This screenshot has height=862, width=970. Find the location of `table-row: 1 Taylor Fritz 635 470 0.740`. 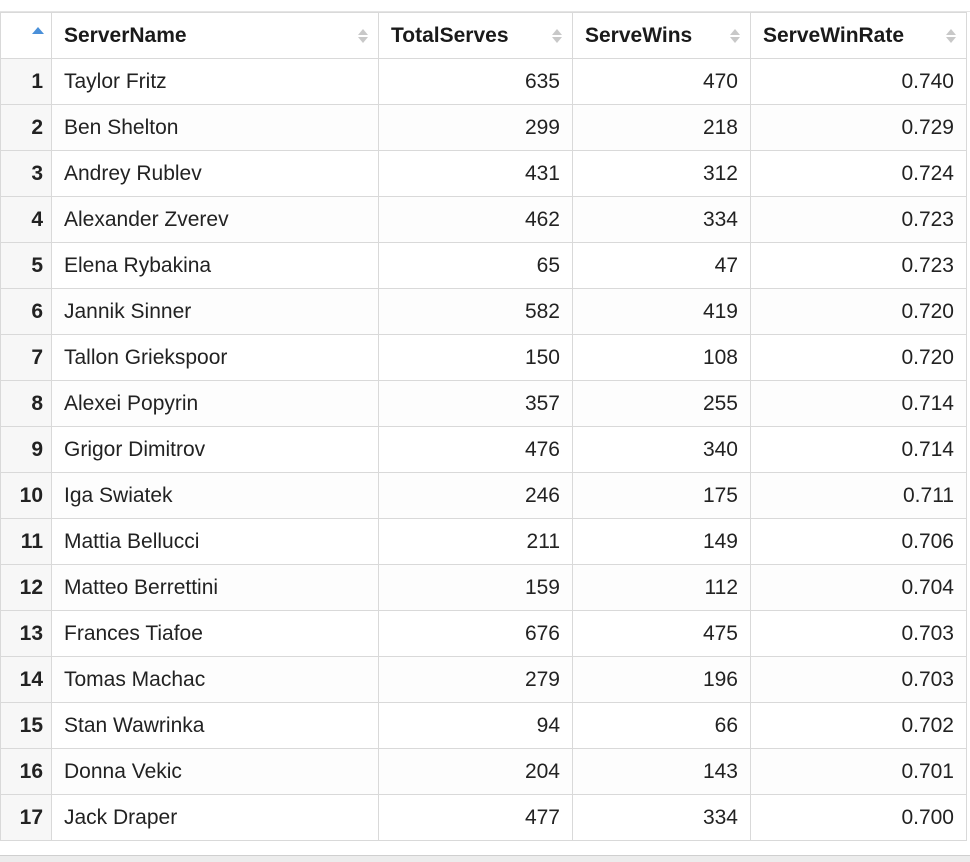

table-row: 1 Taylor Fritz 635 470 0.740 is located at coordinates (483, 81).